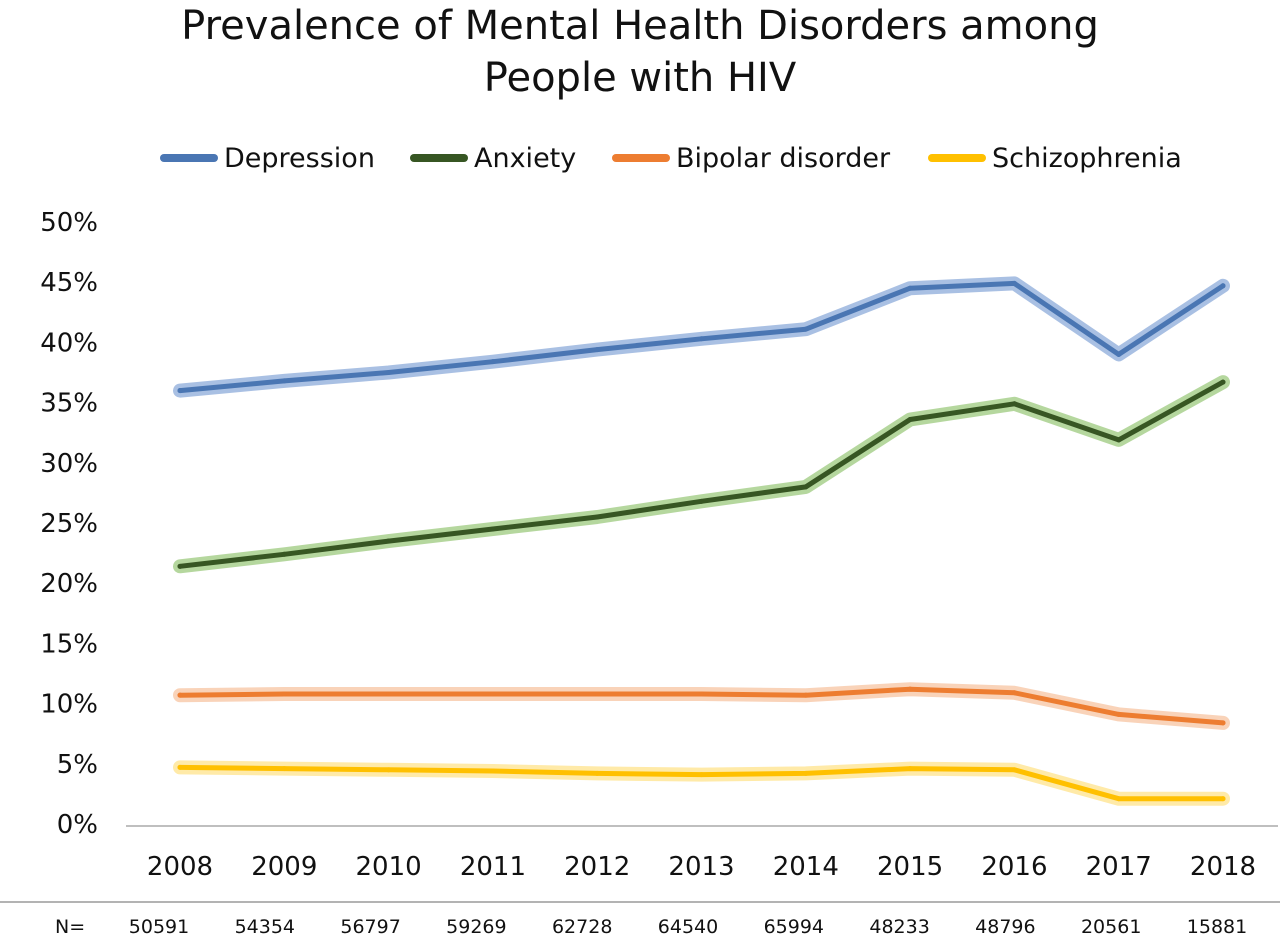 Image resolution: width=1280 pixels, height=938 pixels. I want to click on sample-size-value: 50591, so click(159, 927).